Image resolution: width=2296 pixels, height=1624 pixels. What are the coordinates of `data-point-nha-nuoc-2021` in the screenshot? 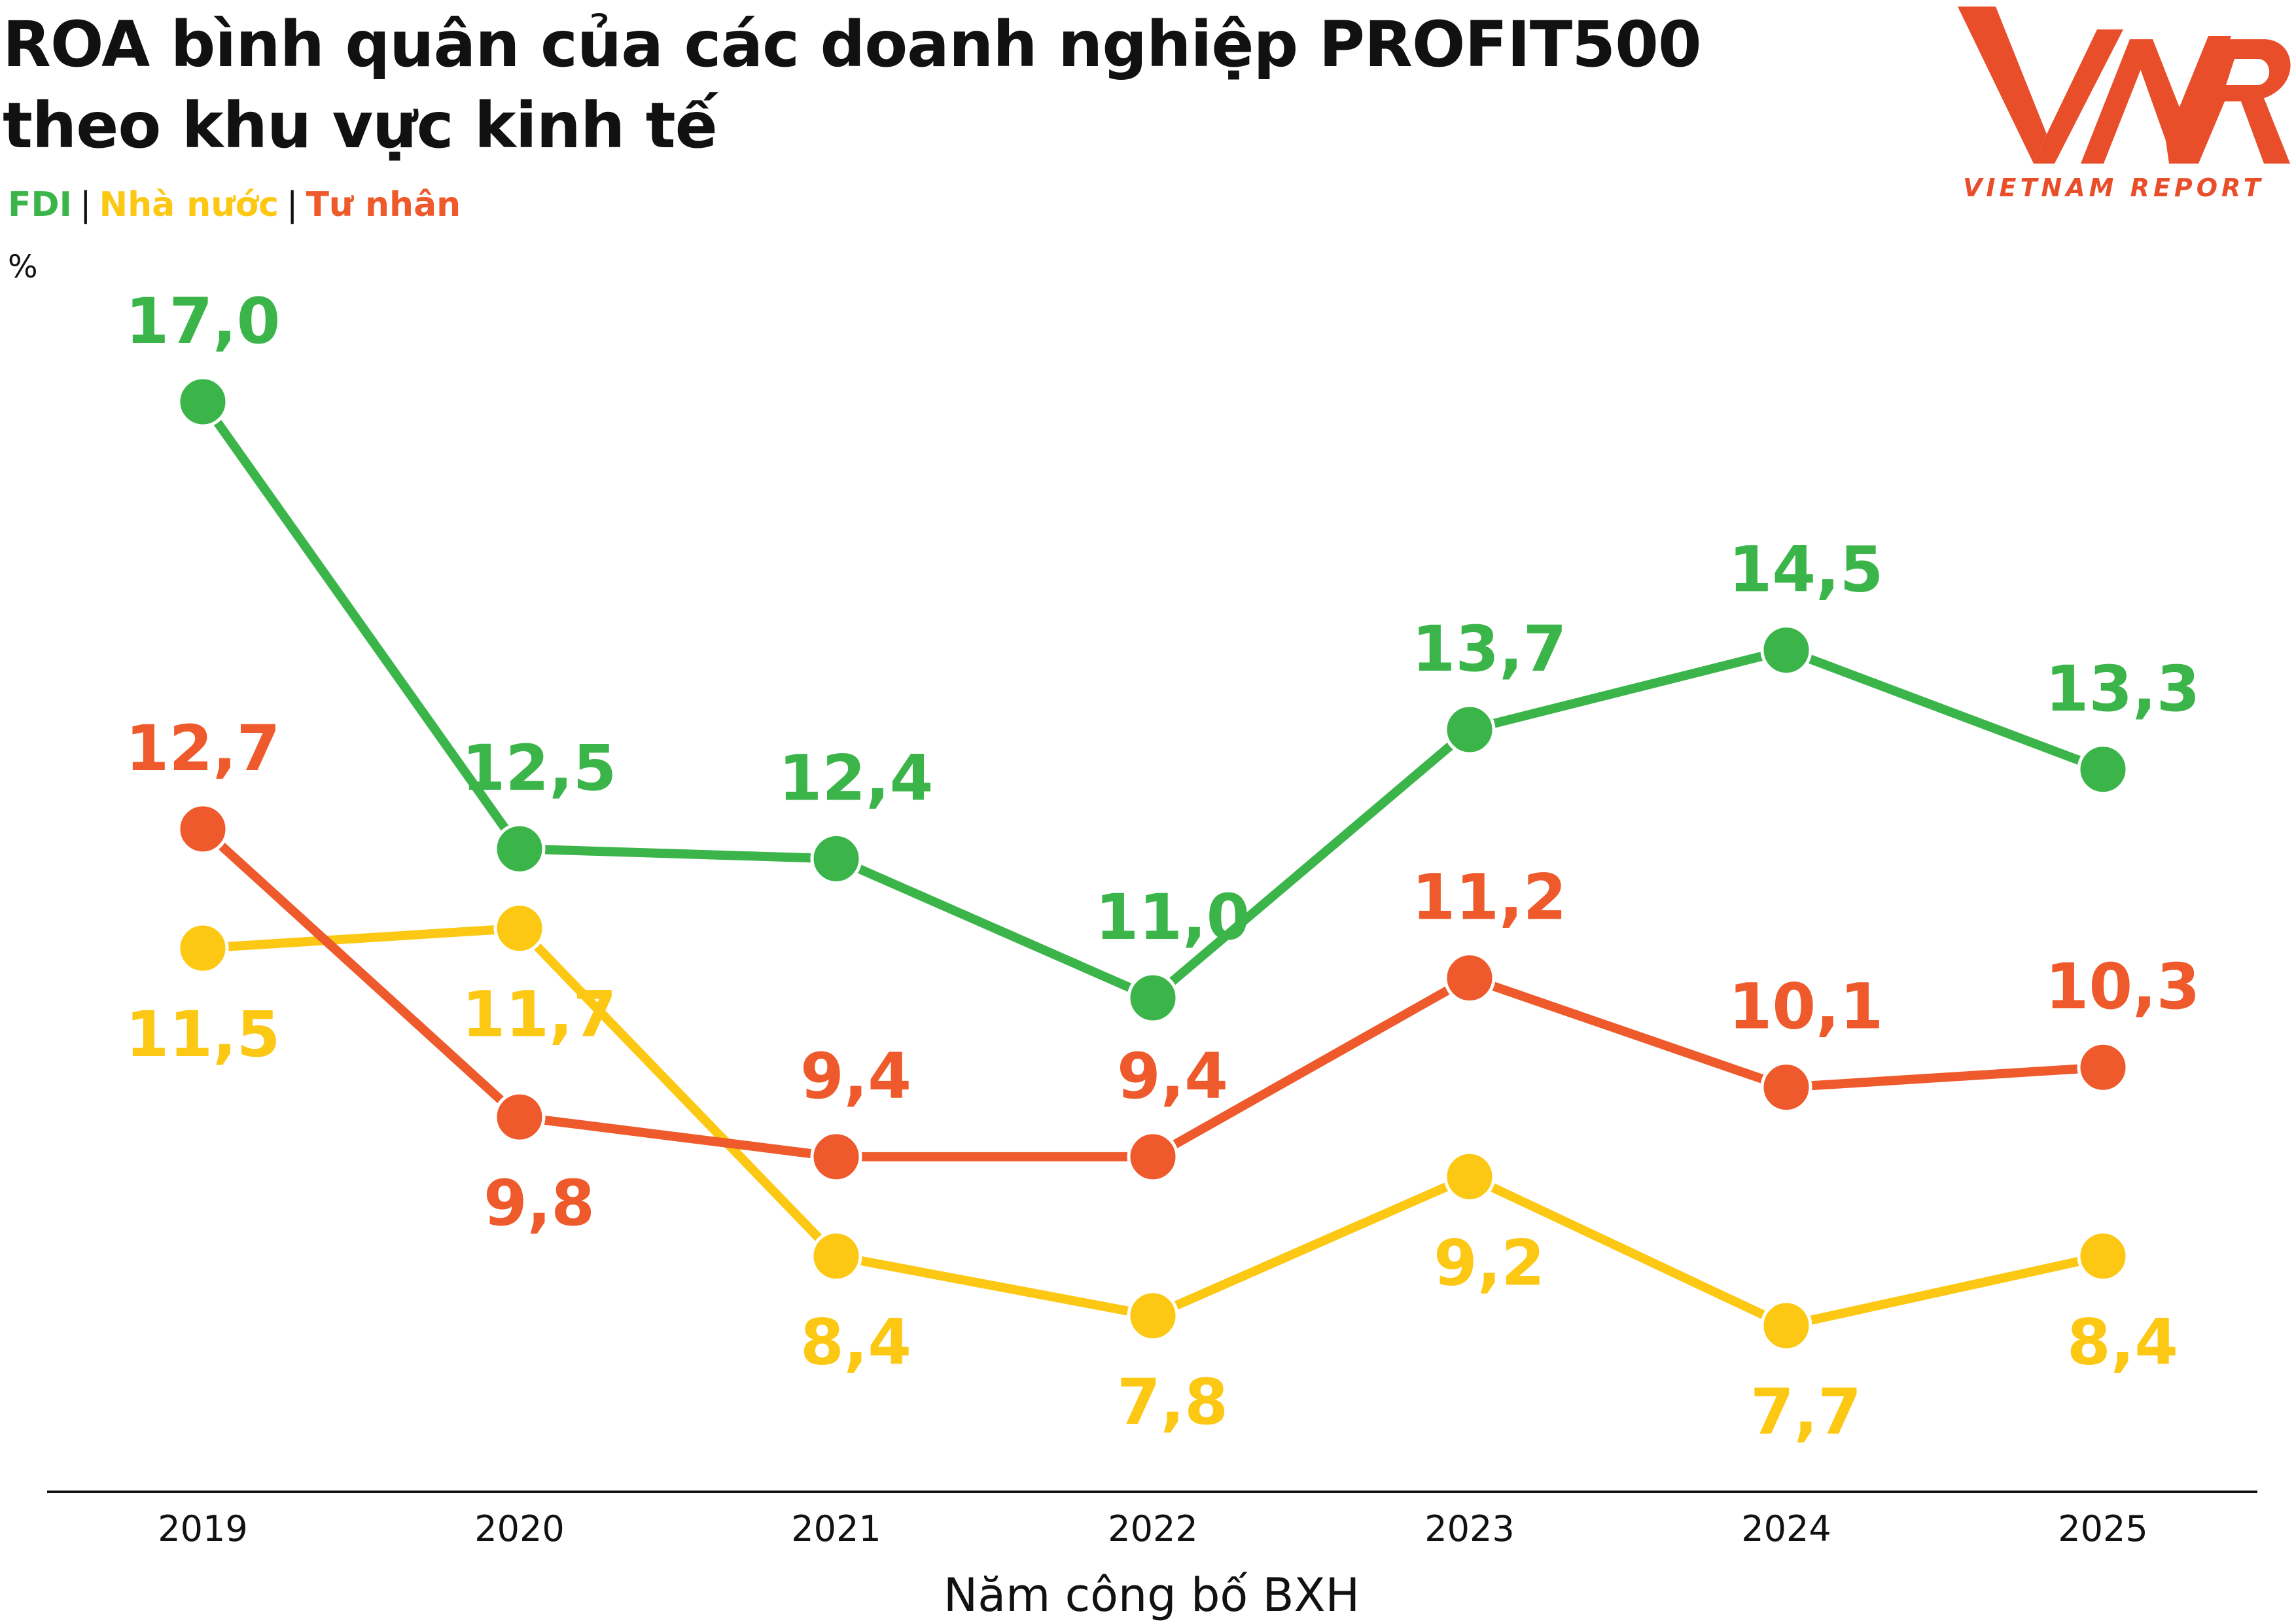 It's located at (836, 1256).